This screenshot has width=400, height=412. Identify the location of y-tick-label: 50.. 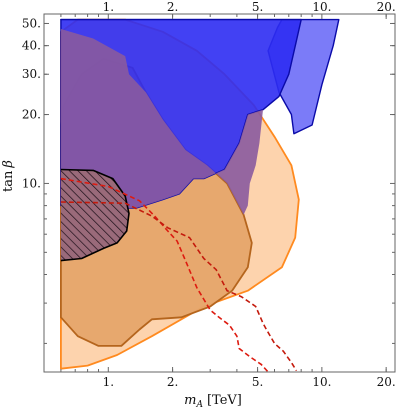
(31, 23).